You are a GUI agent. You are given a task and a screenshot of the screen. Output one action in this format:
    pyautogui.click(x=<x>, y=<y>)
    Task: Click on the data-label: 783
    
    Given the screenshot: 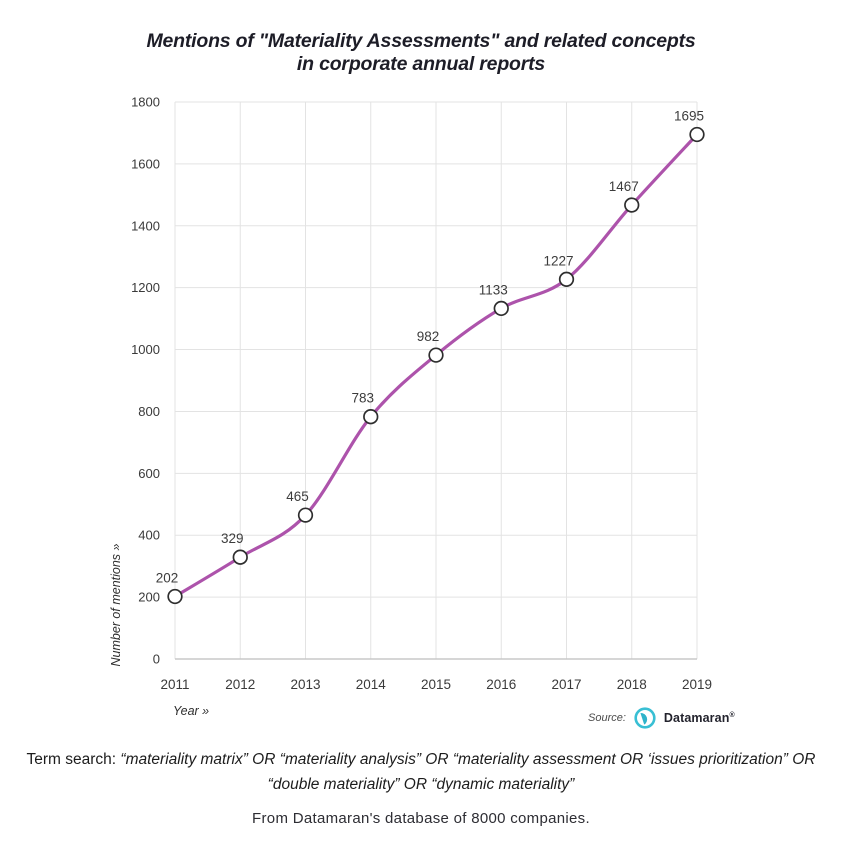 What is the action you would take?
    pyautogui.click(x=362, y=398)
    